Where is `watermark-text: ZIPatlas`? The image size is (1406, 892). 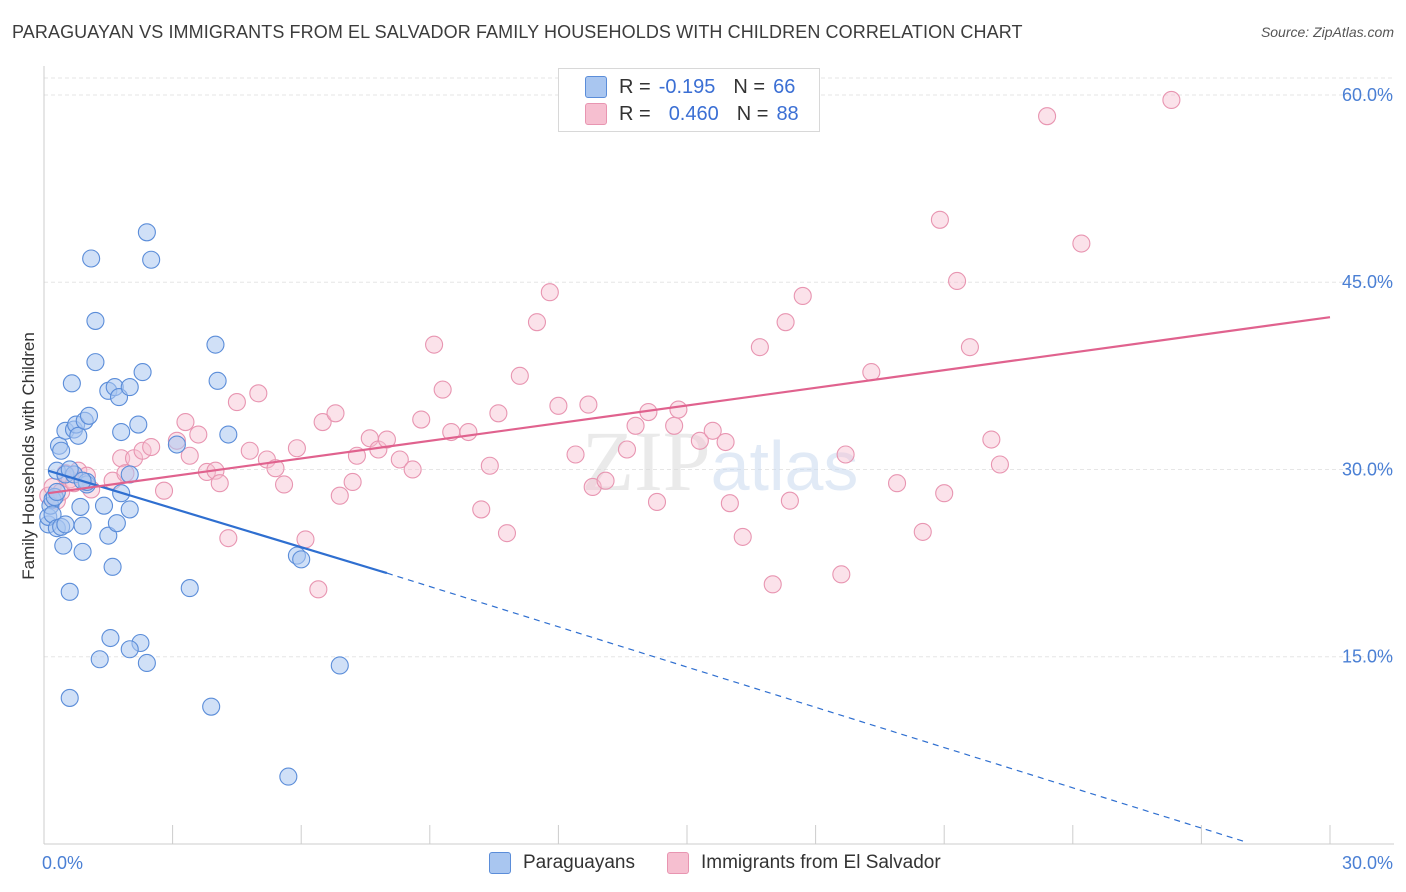
watermark-text: ZIPatlas is located at coordinates (720, 461).